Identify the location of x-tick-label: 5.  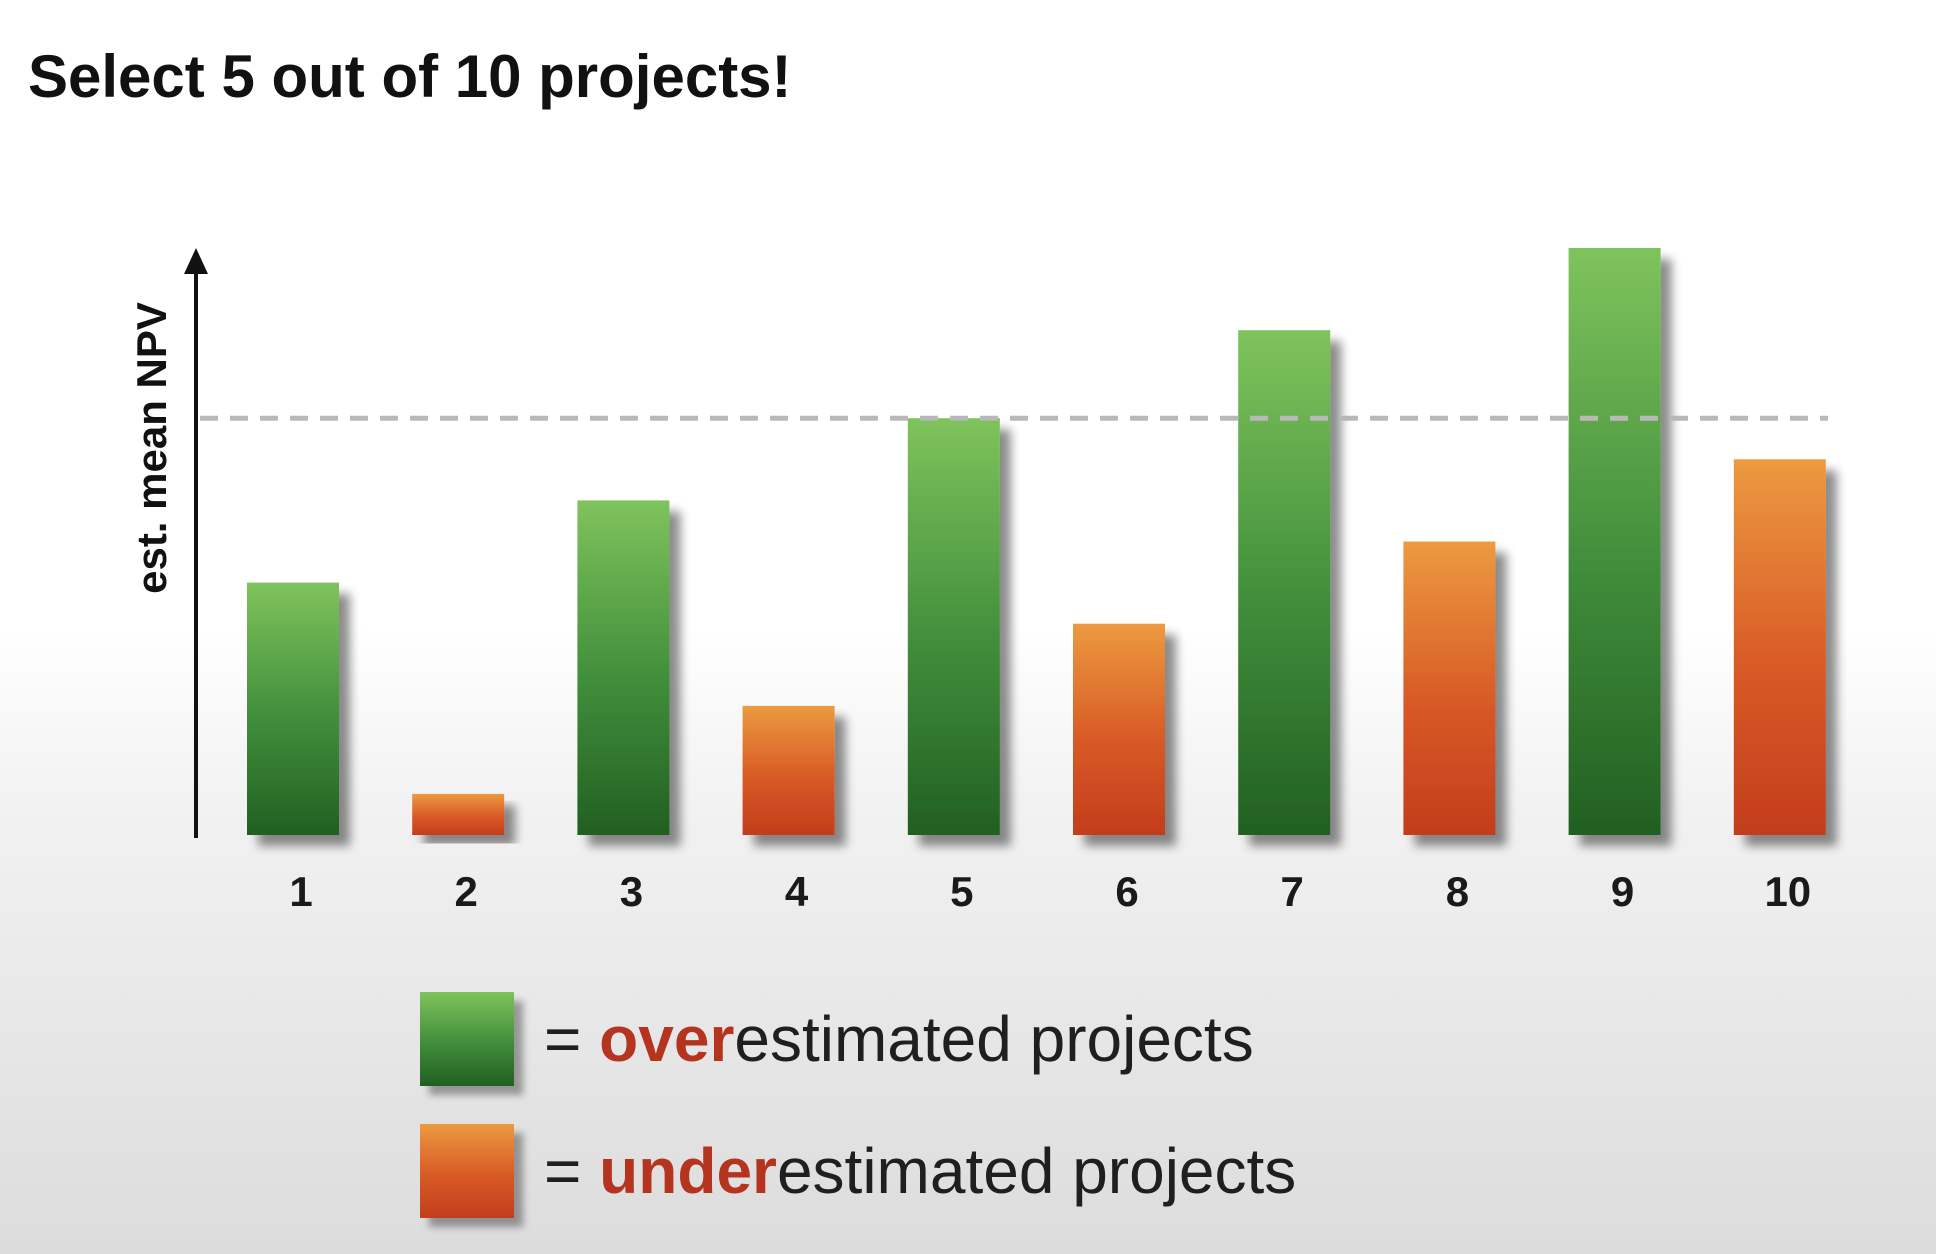
(961, 891).